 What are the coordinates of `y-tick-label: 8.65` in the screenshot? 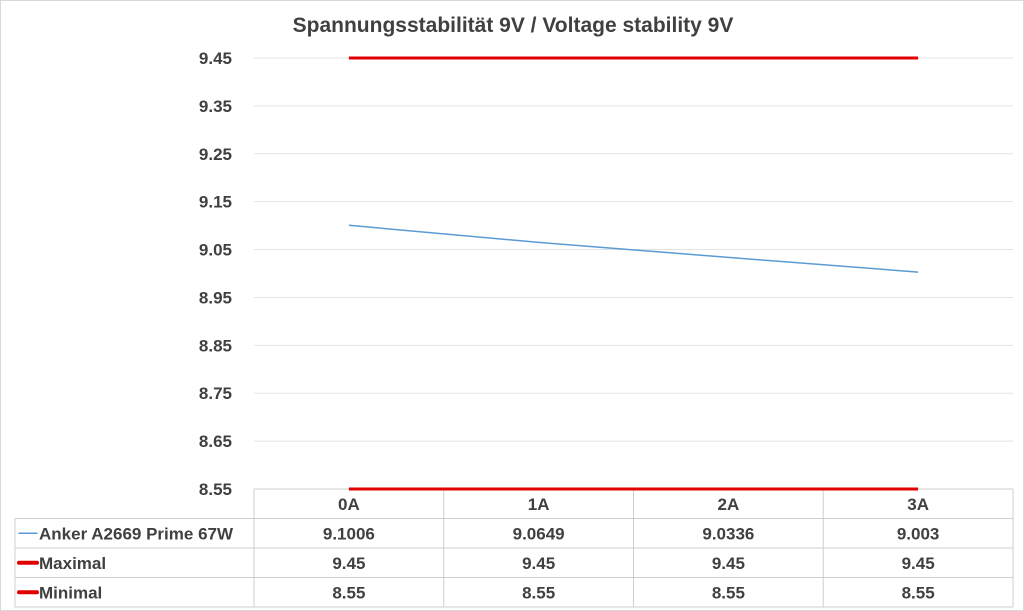 It's located at (215, 441).